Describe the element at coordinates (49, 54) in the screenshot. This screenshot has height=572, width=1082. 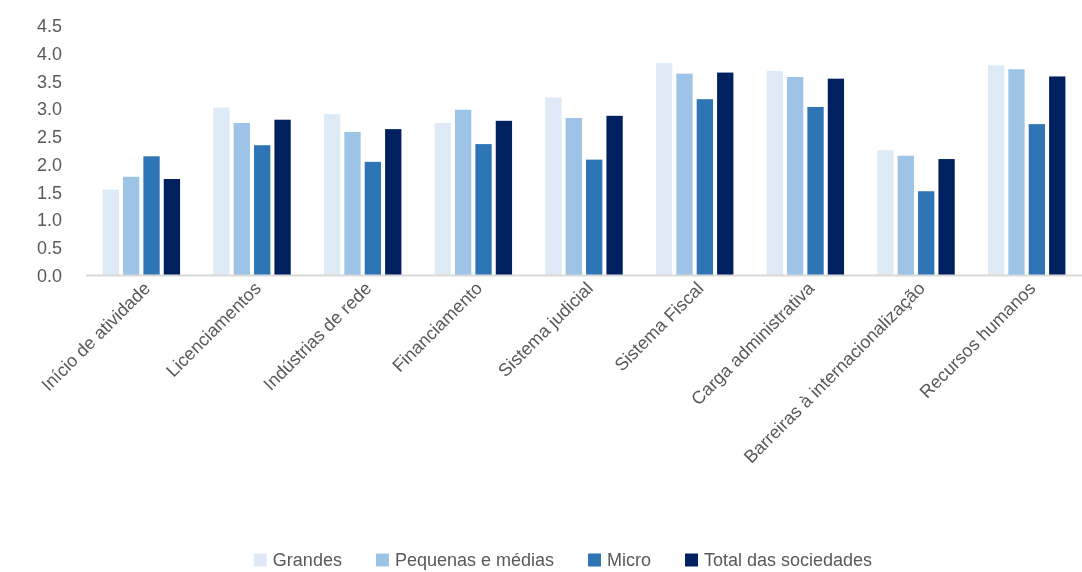
I see `y-tick-label: 4.0` at that location.